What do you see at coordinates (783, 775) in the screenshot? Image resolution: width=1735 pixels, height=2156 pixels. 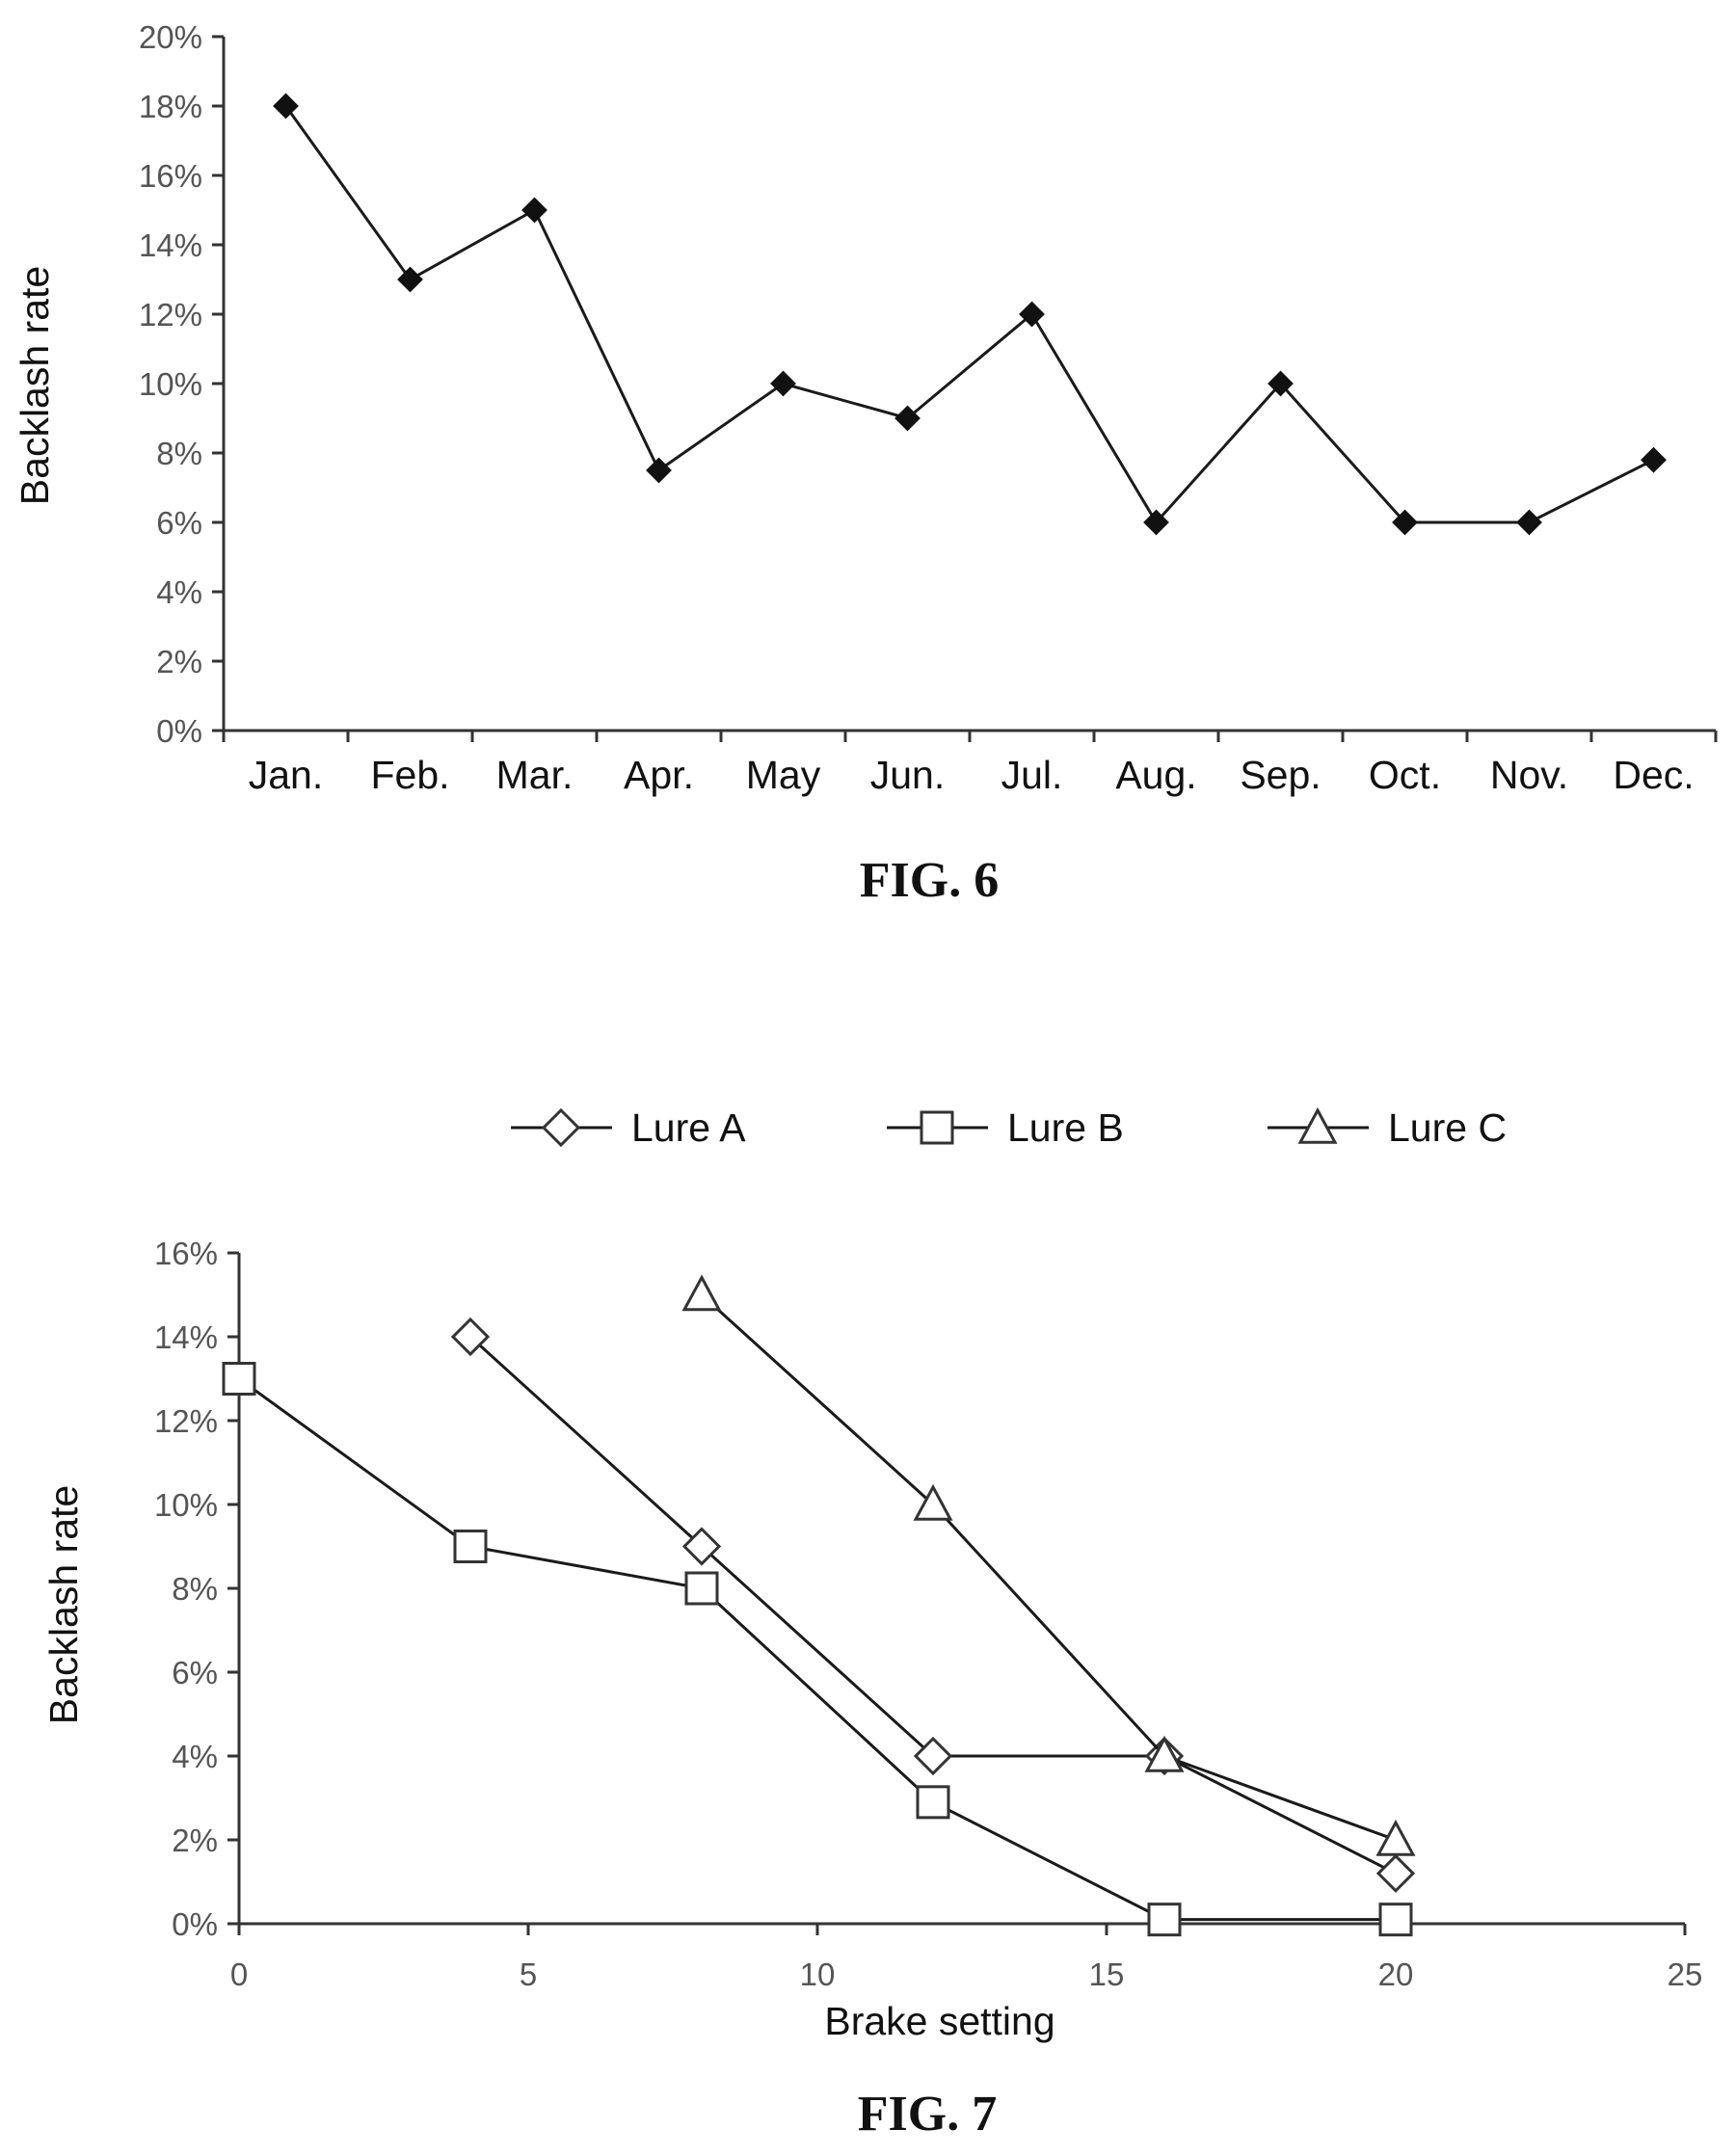 I see `fig6-x-tick-label: May` at bounding box center [783, 775].